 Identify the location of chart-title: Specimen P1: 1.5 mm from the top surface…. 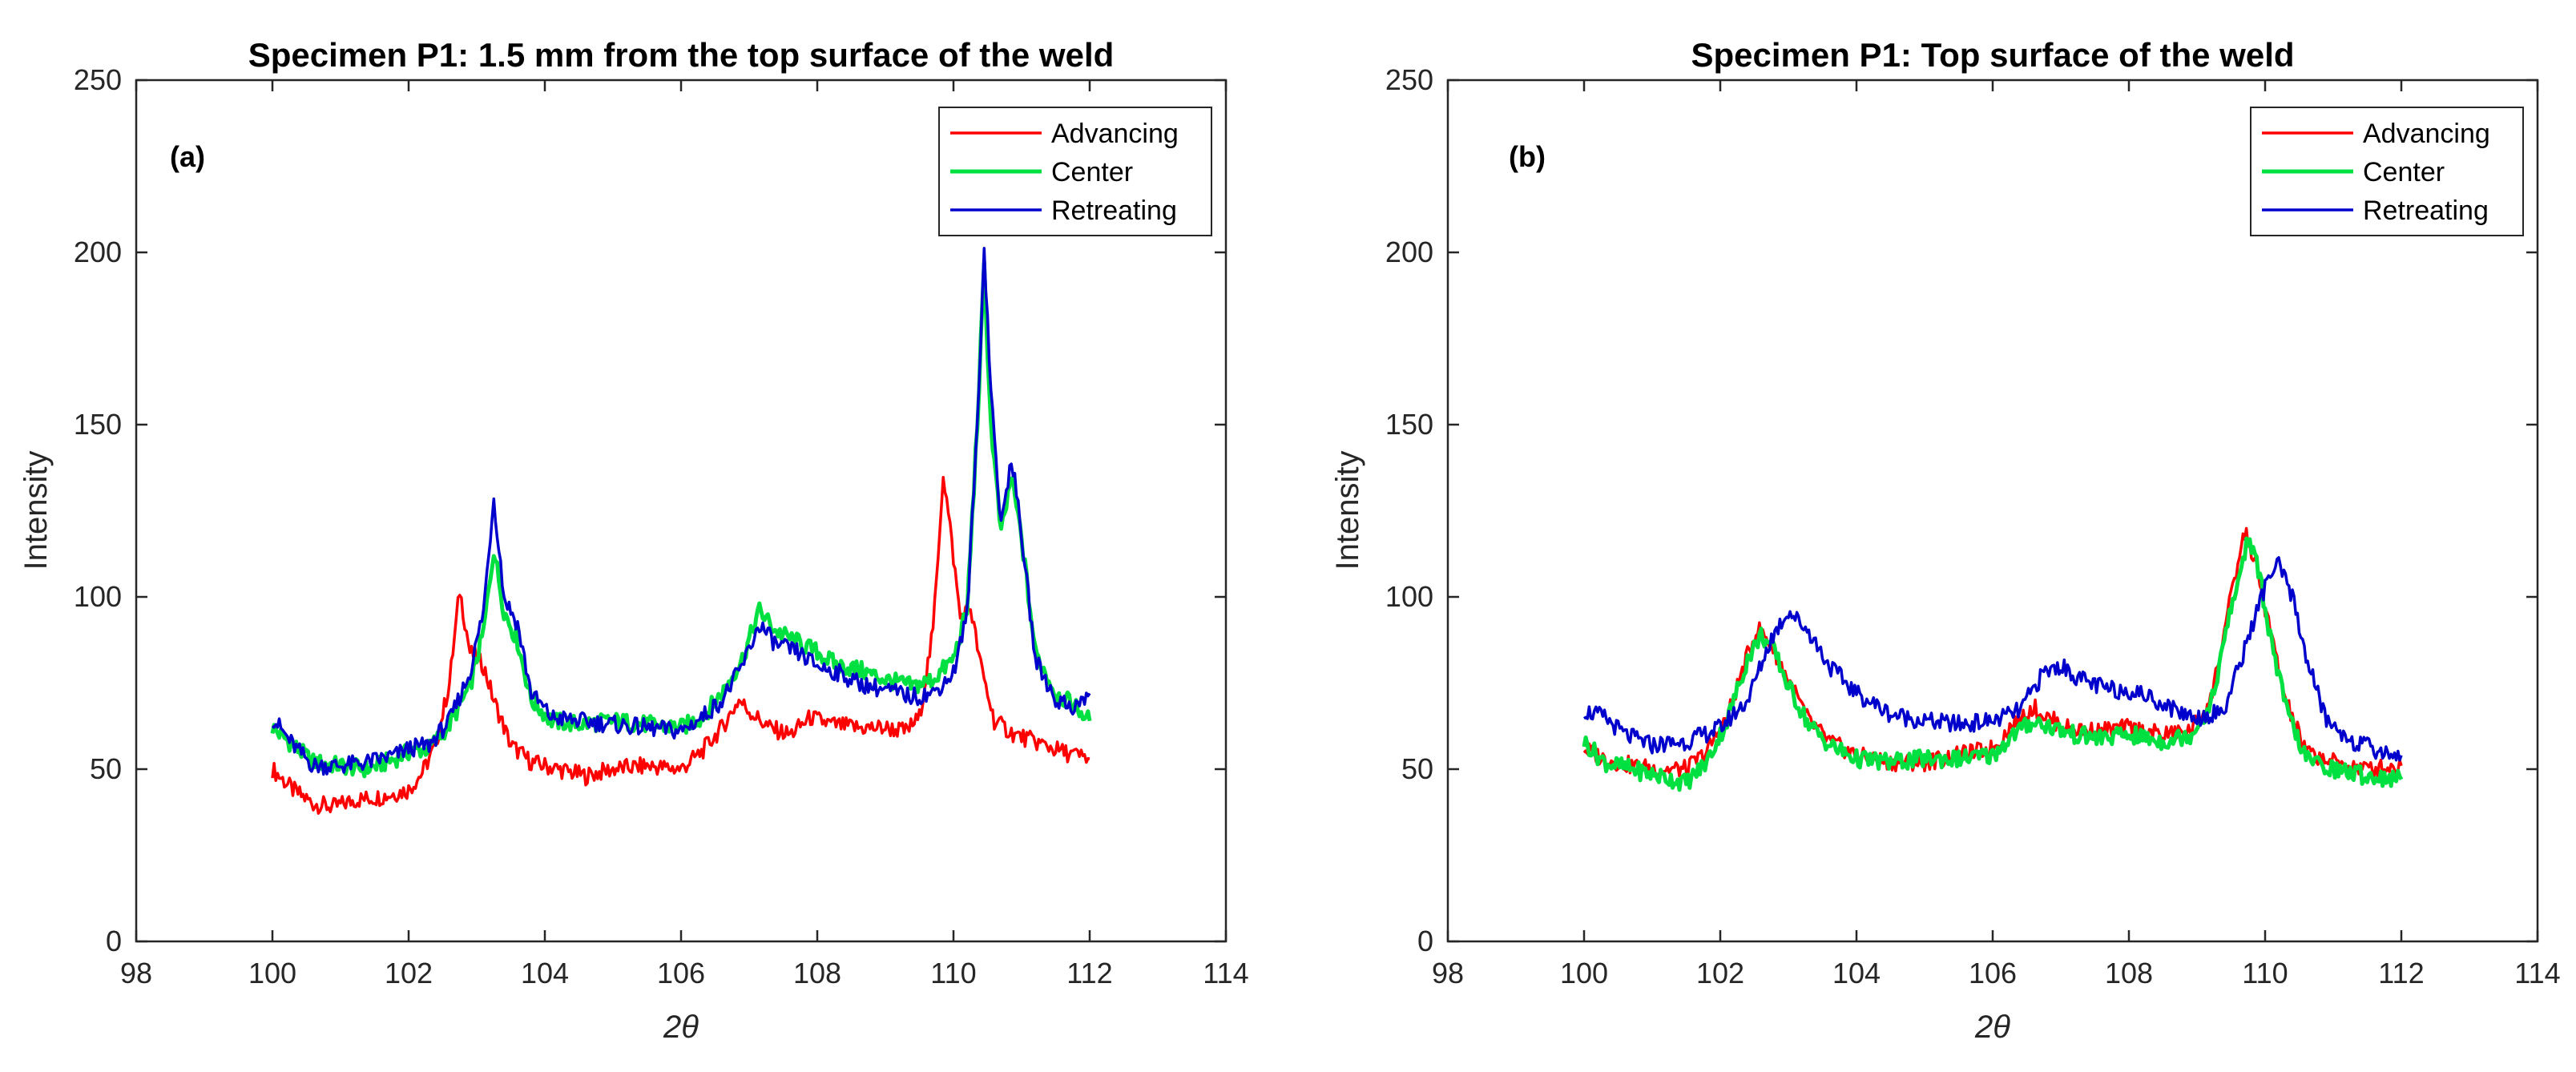
(681, 55).